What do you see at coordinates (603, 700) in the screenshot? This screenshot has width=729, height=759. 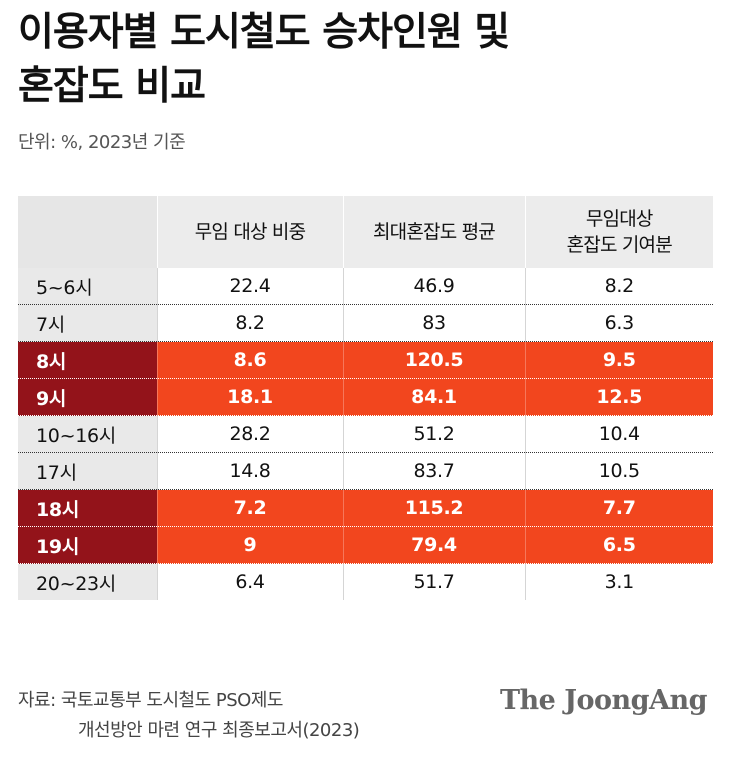 I see `publisher-logo: The JoongAng` at bounding box center [603, 700].